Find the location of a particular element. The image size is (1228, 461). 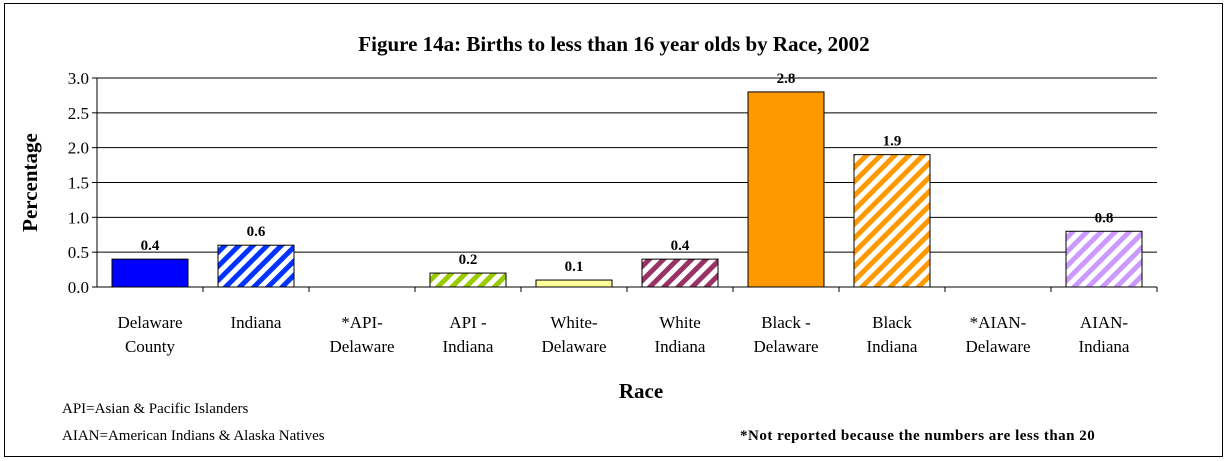

x-tick-label: Black is located at coordinates (892, 322).